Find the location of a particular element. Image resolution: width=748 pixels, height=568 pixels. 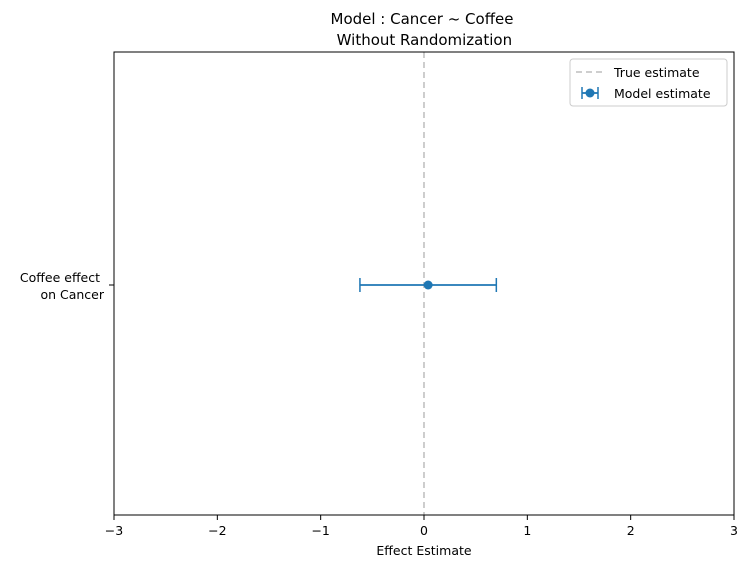

y-tick-label-line2: on Cancer is located at coordinates (72, 294).